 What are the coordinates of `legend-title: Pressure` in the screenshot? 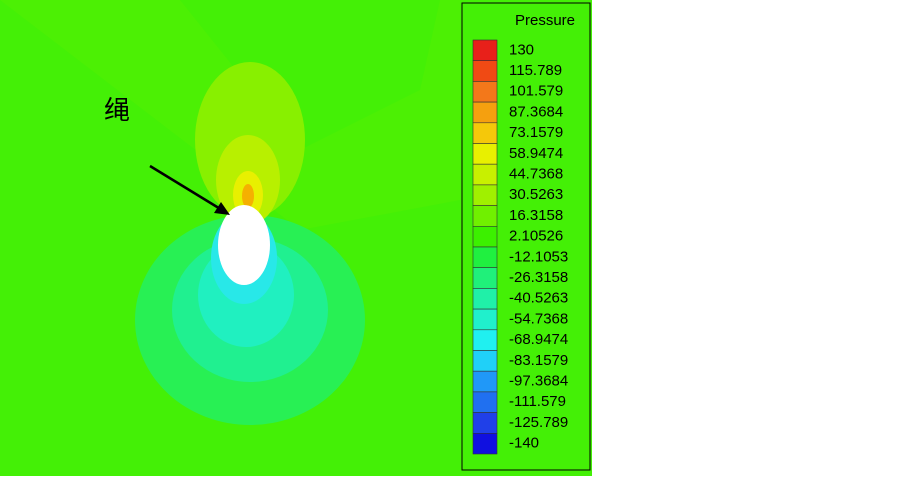 It's located at (545, 20).